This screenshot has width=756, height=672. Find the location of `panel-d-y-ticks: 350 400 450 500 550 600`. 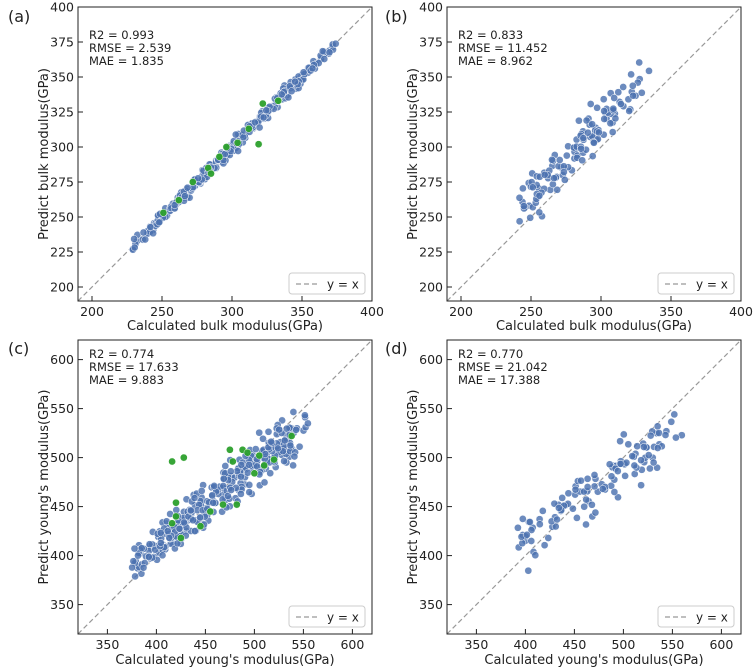

panel-d-y-ticks: 350 400 450 500 550 600 is located at coordinates (435, 482).